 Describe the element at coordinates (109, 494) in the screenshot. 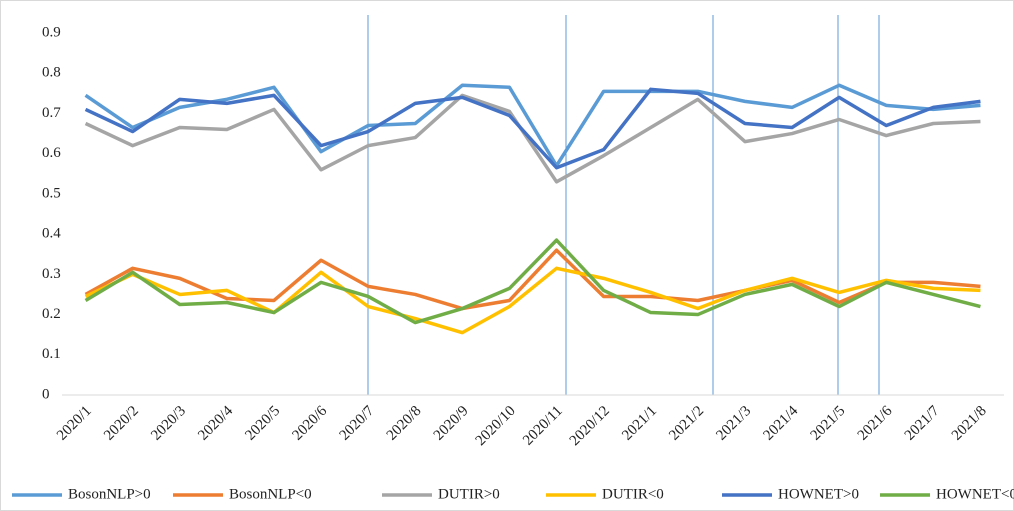

I see `legend-label: BosonNLP>0` at that location.